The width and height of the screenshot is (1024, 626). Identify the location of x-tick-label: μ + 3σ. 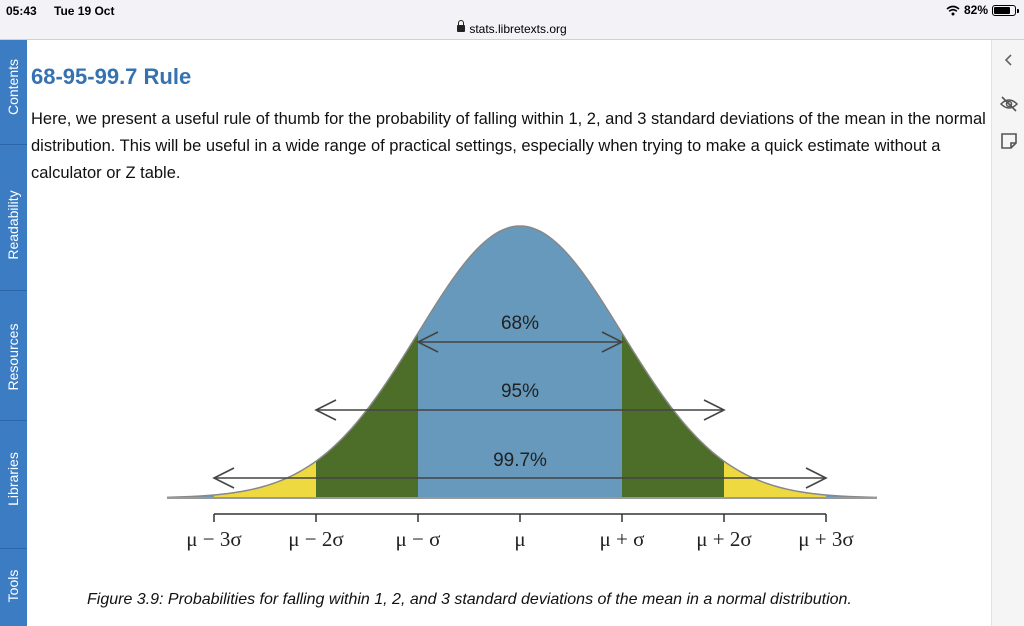
(825, 539).